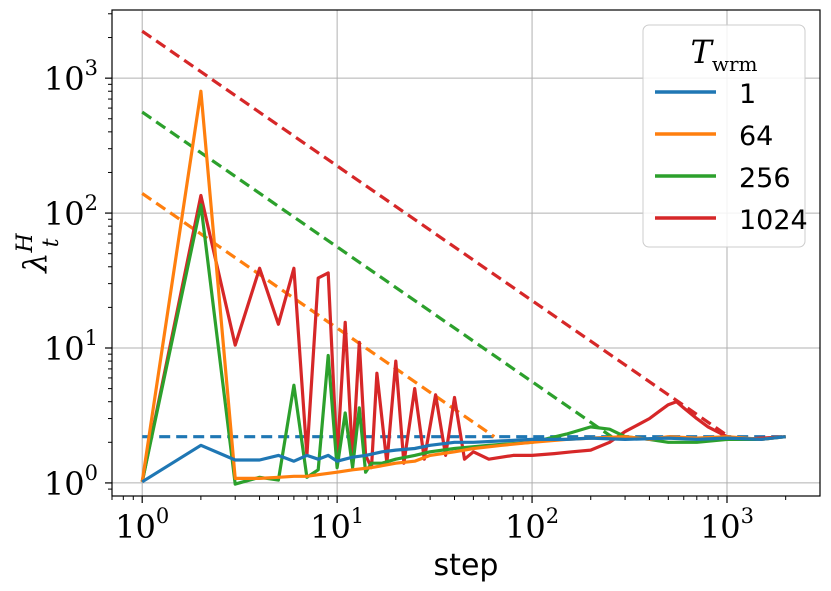 This screenshot has height=591, width=831. I want to click on y-tick-label: 10¹, so click(71, 347).